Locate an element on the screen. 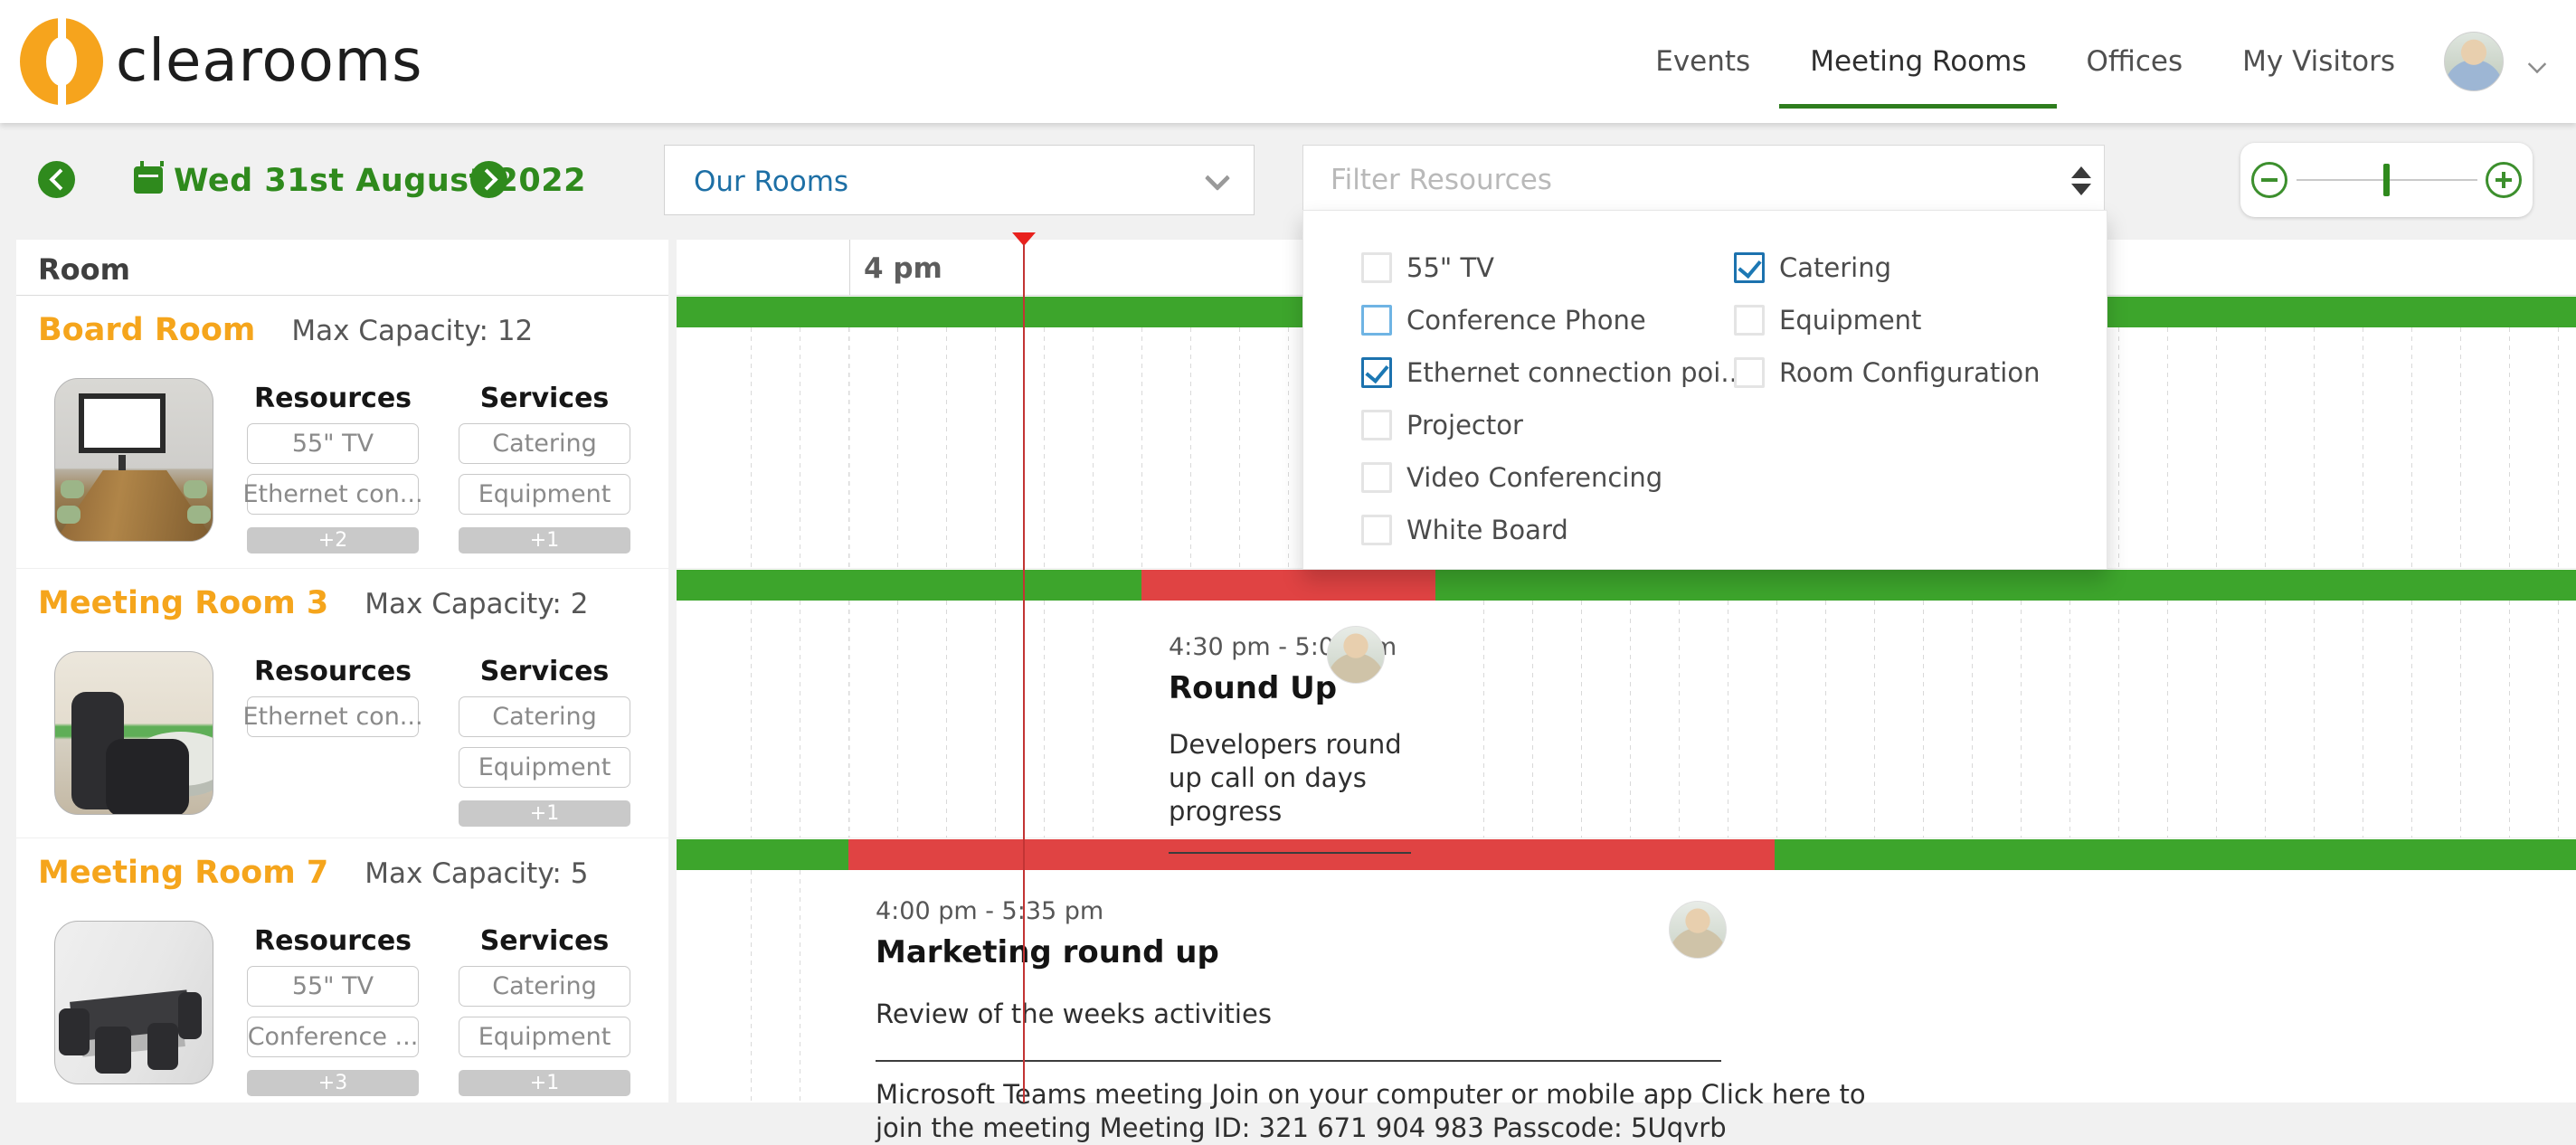 This screenshot has height=1145, width=2576. resources-more-badge: +2 is located at coordinates (333, 541).